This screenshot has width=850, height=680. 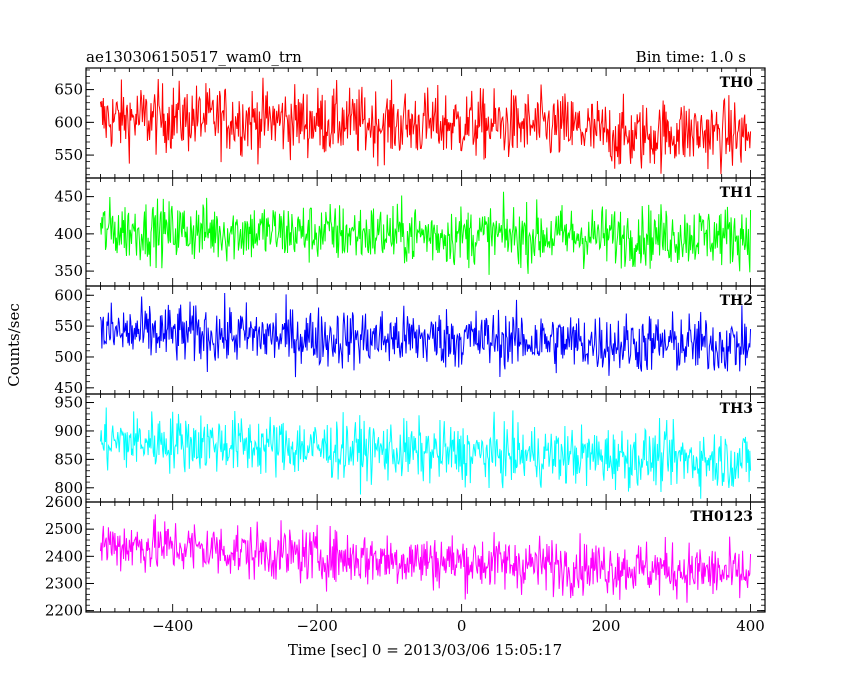 I want to click on y-tick-label: 650, so click(x=68, y=90).